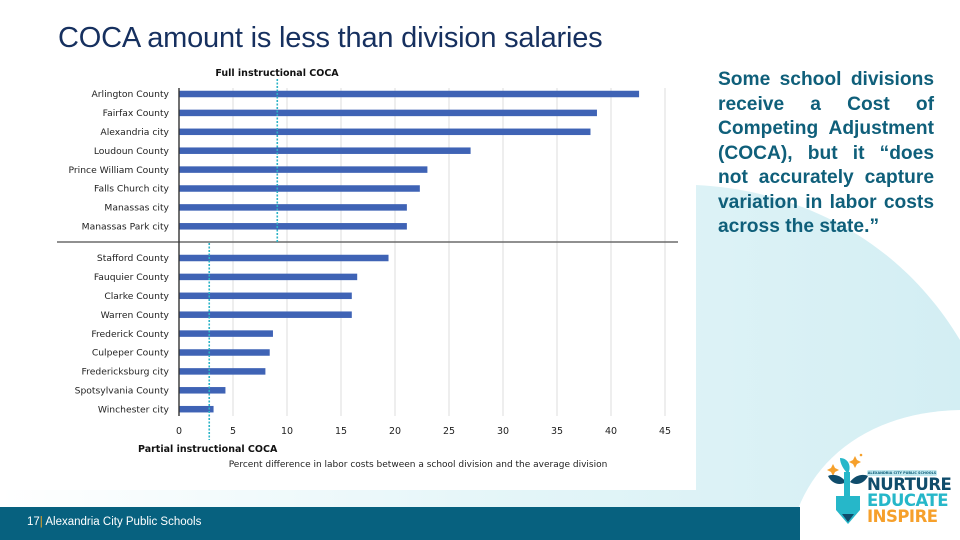 Image resolution: width=960 pixels, height=540 pixels. What do you see at coordinates (277, 73) in the screenshot?
I see `full-coca-annotation: Full instructional COCA` at bounding box center [277, 73].